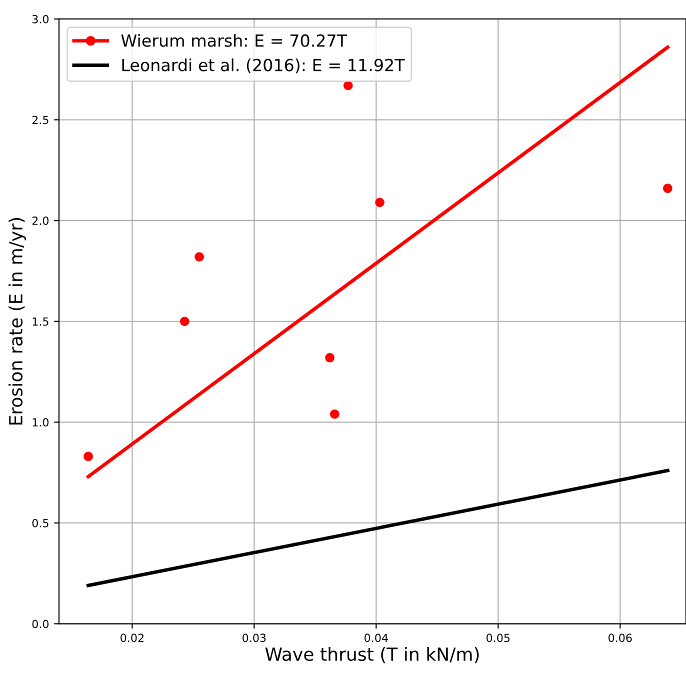 The height and width of the screenshot is (678, 686). What do you see at coordinates (620, 638) in the screenshot?
I see `x-tick-label: 0.06` at bounding box center [620, 638].